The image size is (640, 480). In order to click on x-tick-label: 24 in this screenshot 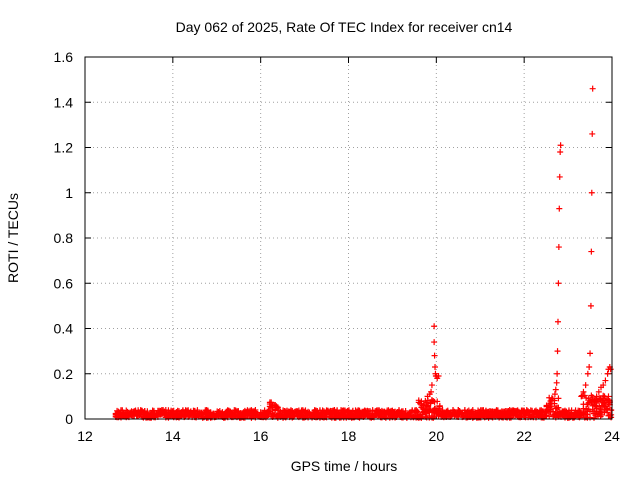, I will do `click(612, 436)`.